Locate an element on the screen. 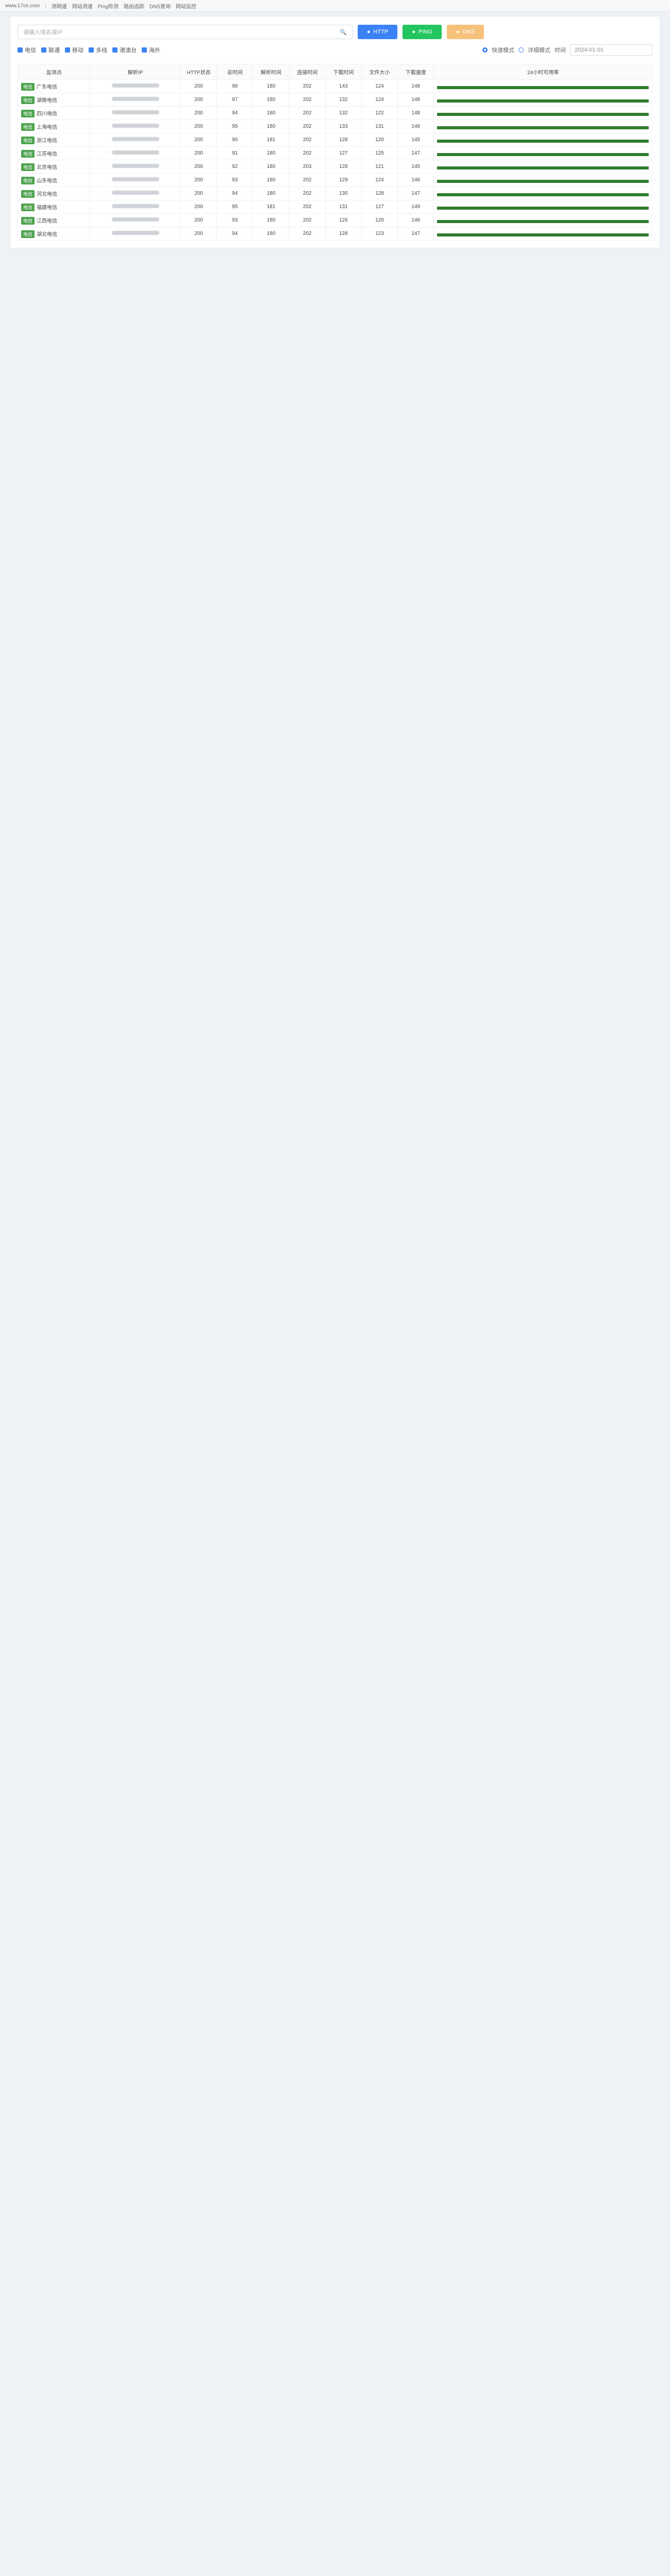 The height and width of the screenshot is (2576, 670). checkbox-0-label: 电信 is located at coordinates (30, 51).